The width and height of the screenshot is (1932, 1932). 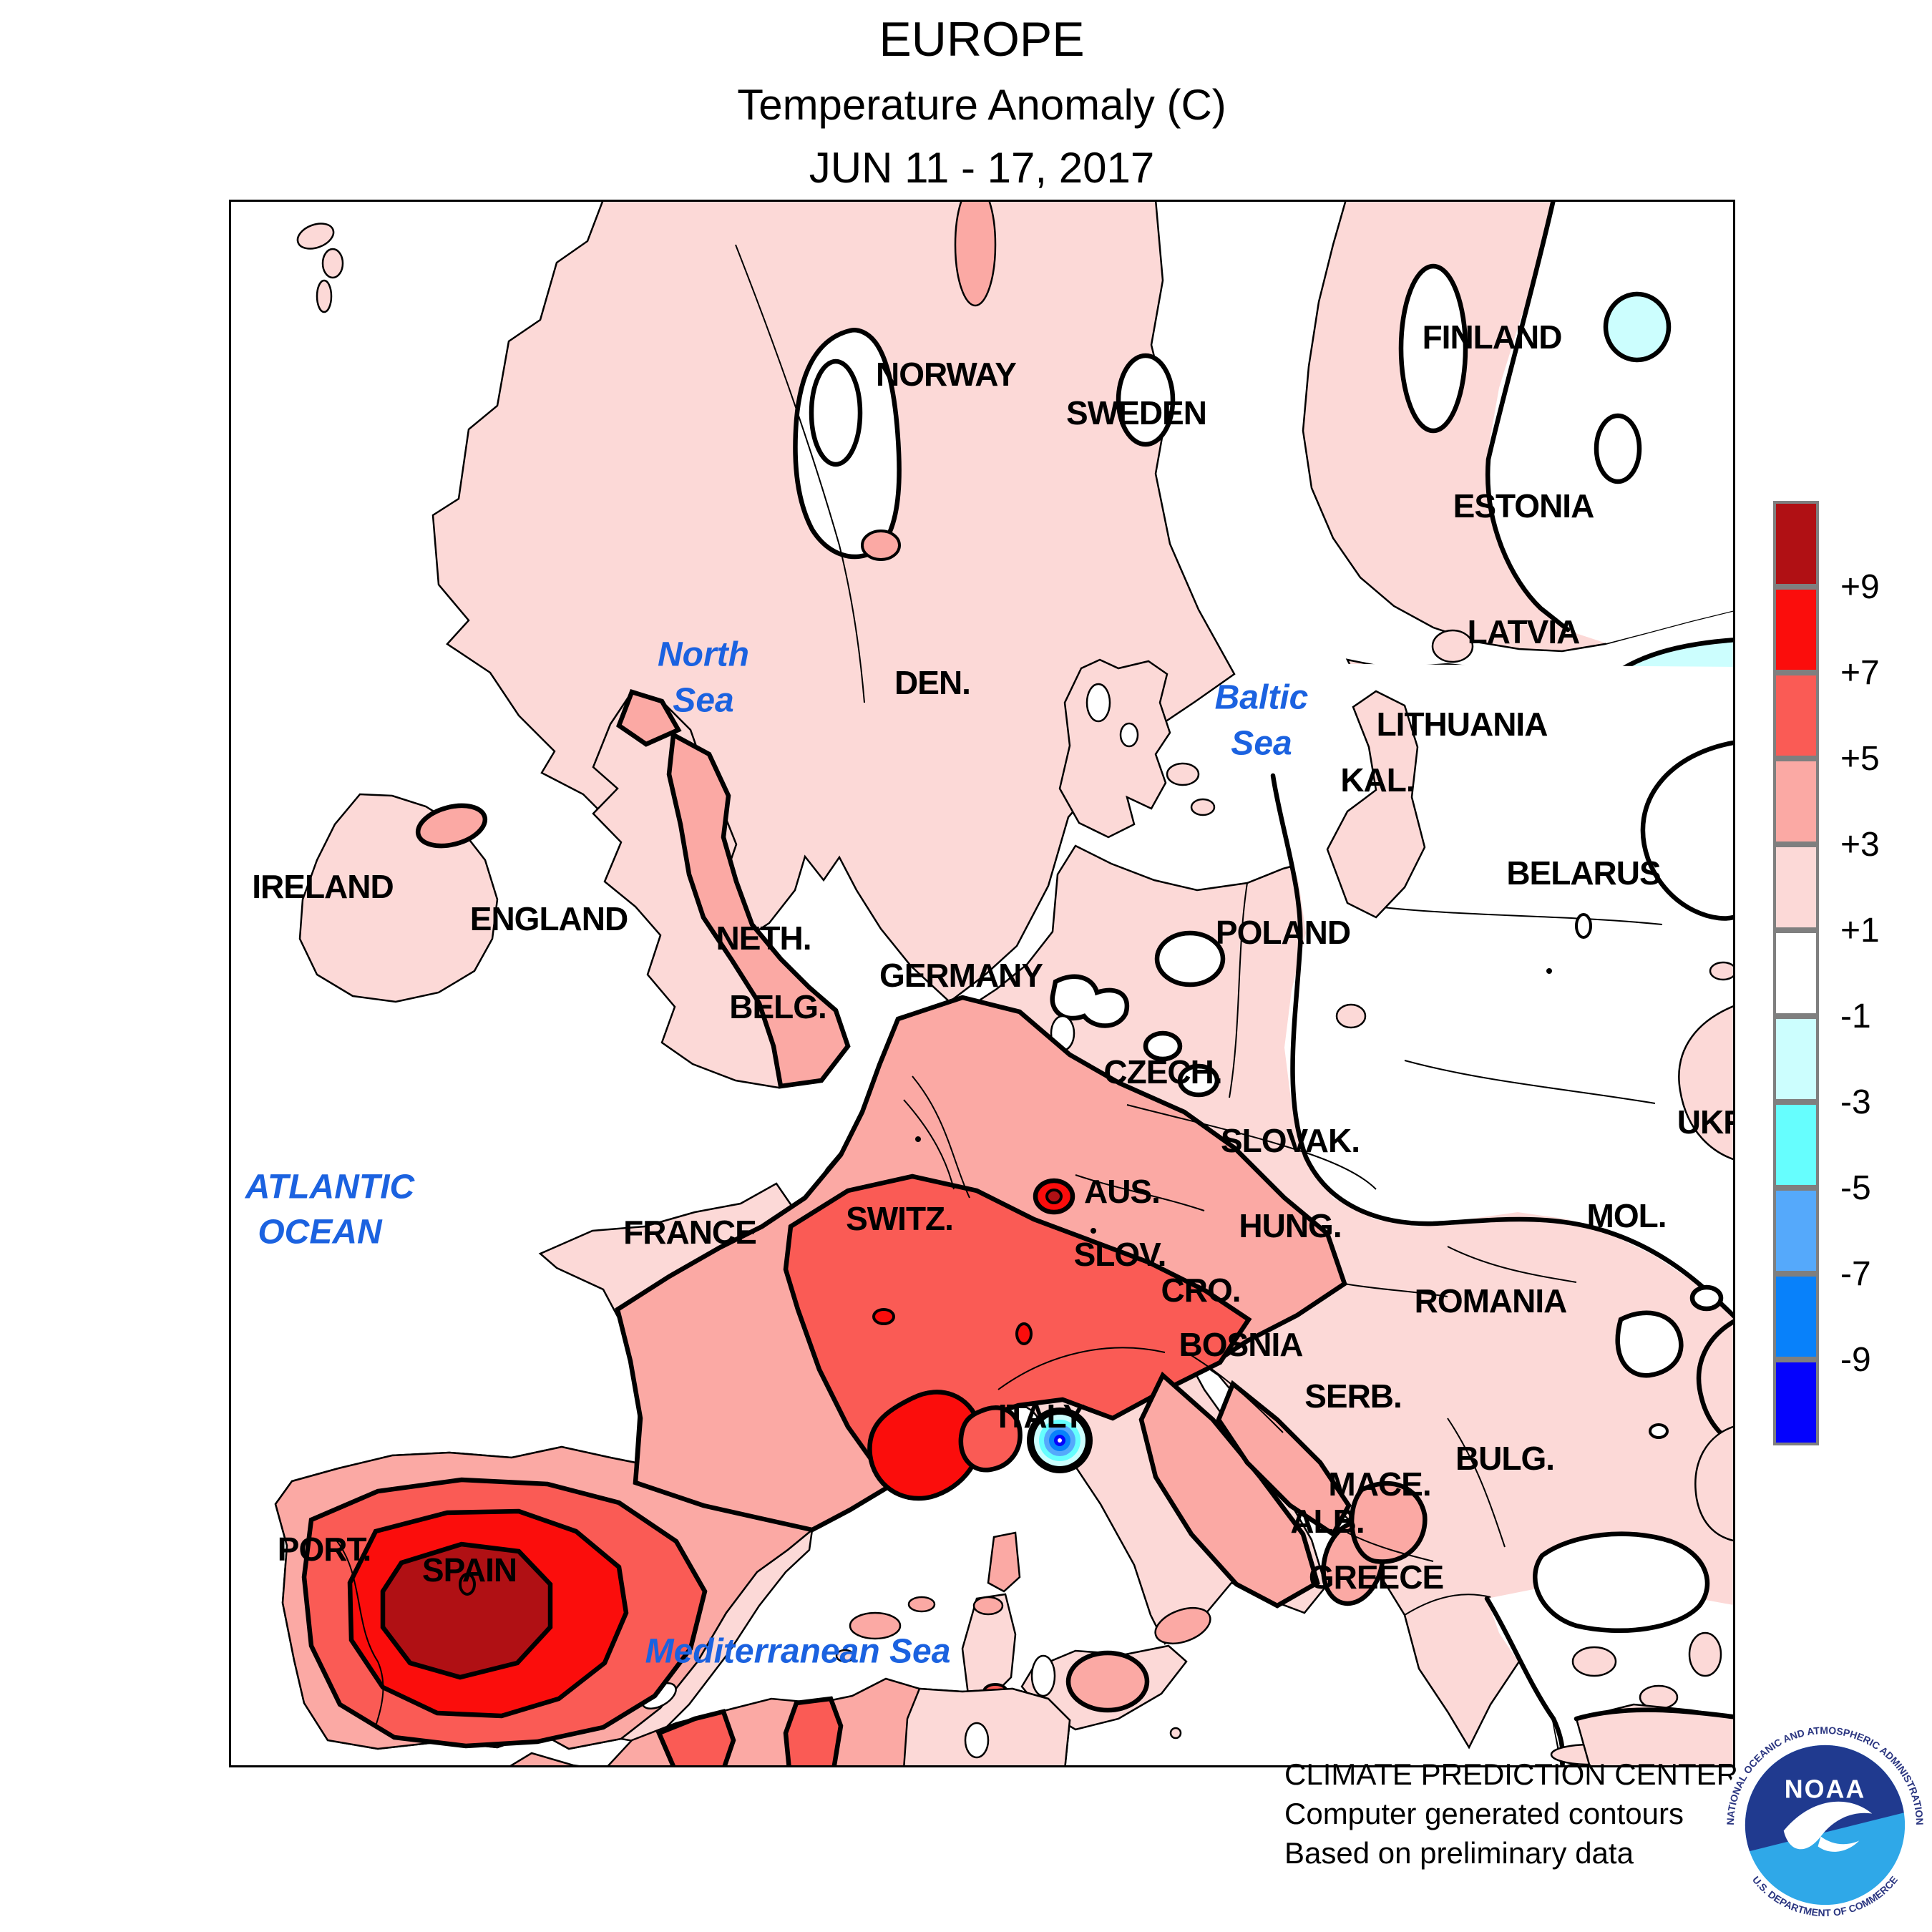 What do you see at coordinates (1852, 973) in the screenshot?
I see `legend: +9 +7 +5 +3 +1 -1 -3 -5 -7 -9` at bounding box center [1852, 973].